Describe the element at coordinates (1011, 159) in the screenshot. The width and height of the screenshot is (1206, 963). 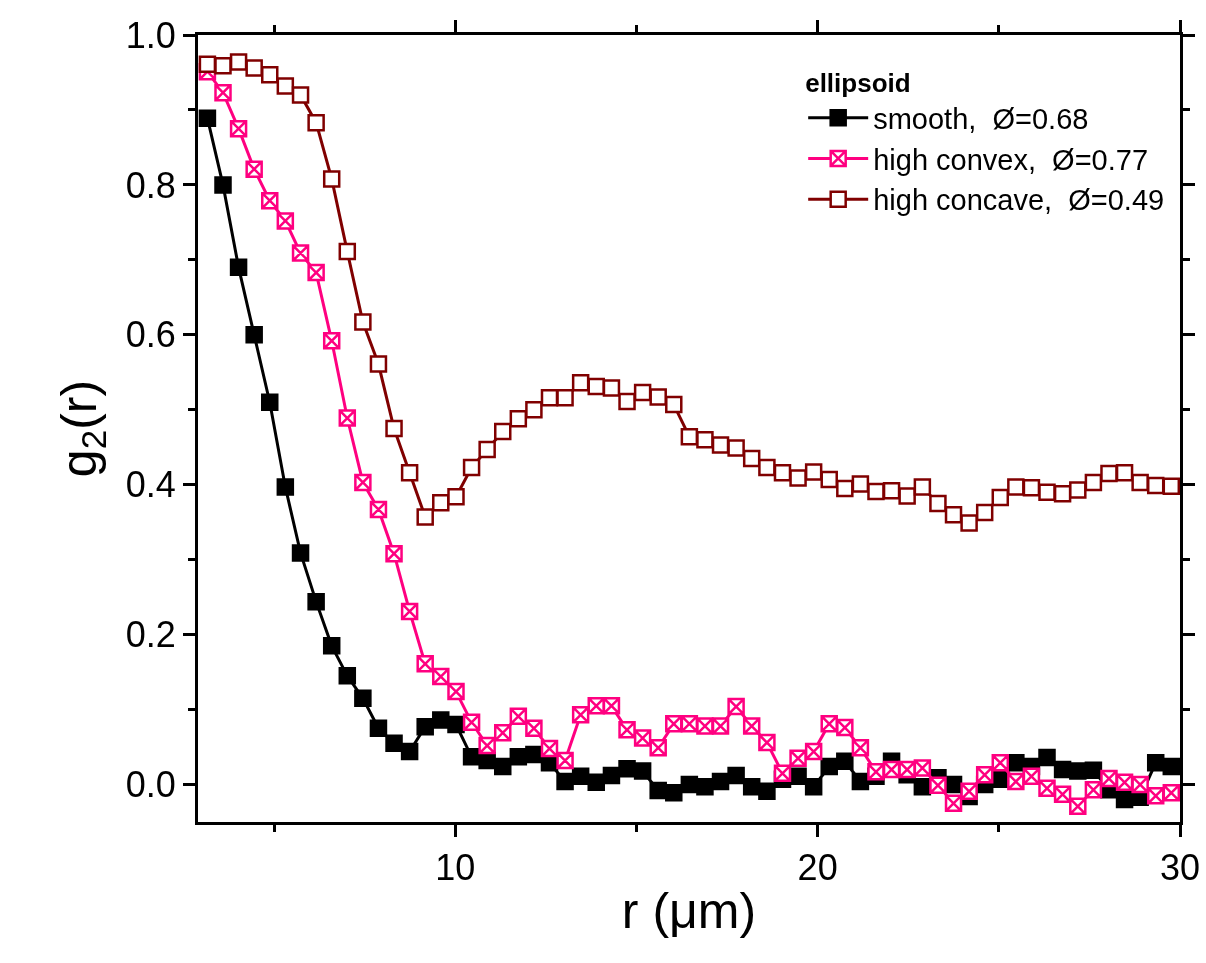
I see `legend-label: high convex, Ø=0.77` at that location.